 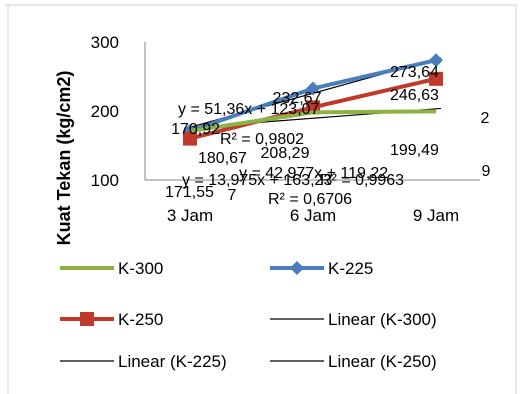 What do you see at coordinates (105, 42) in the screenshot?
I see `y-tick-label: 300` at bounding box center [105, 42].